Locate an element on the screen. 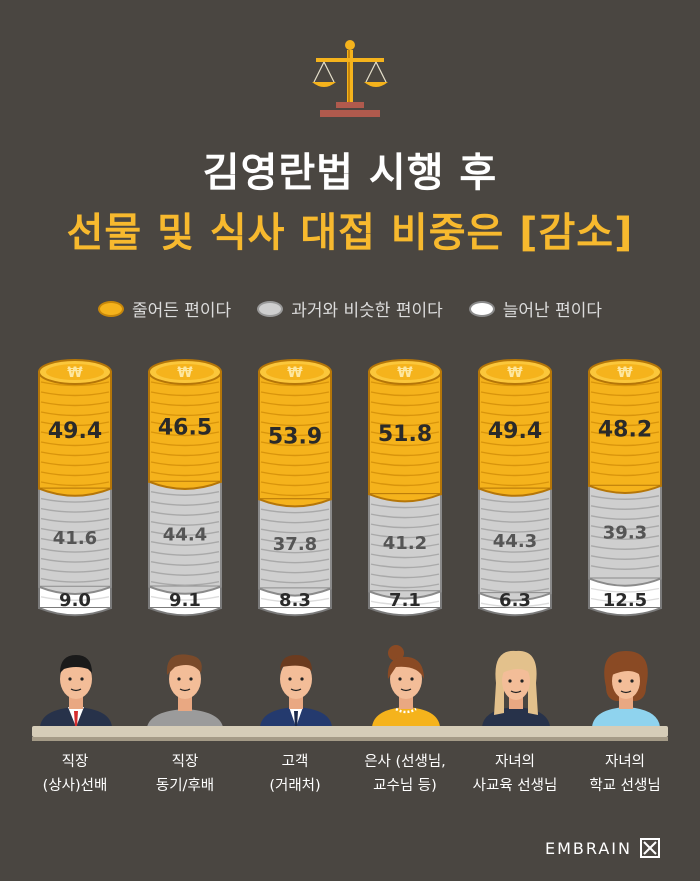 The height and width of the screenshot is (881, 700). data-label: 39.3 is located at coordinates (625, 532).